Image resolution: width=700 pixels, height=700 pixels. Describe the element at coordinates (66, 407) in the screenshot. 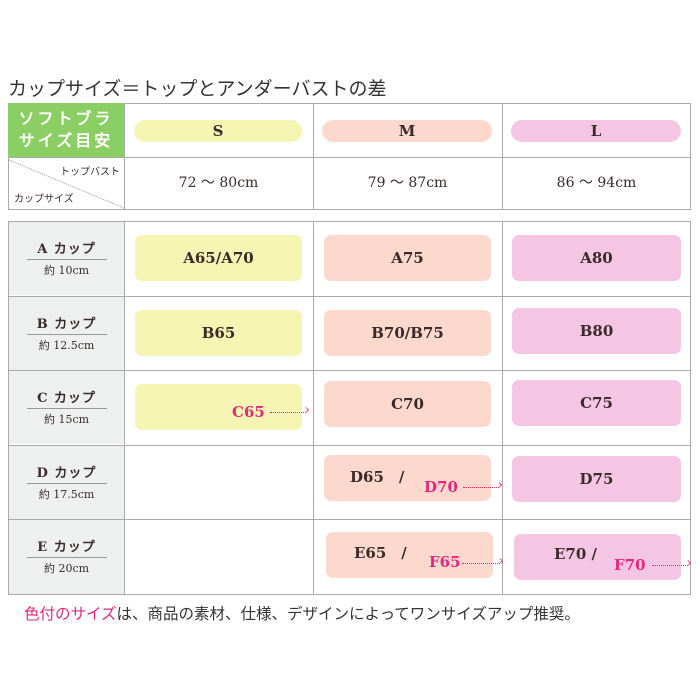

I see `row-c-label: C カップ約 15cm` at that location.